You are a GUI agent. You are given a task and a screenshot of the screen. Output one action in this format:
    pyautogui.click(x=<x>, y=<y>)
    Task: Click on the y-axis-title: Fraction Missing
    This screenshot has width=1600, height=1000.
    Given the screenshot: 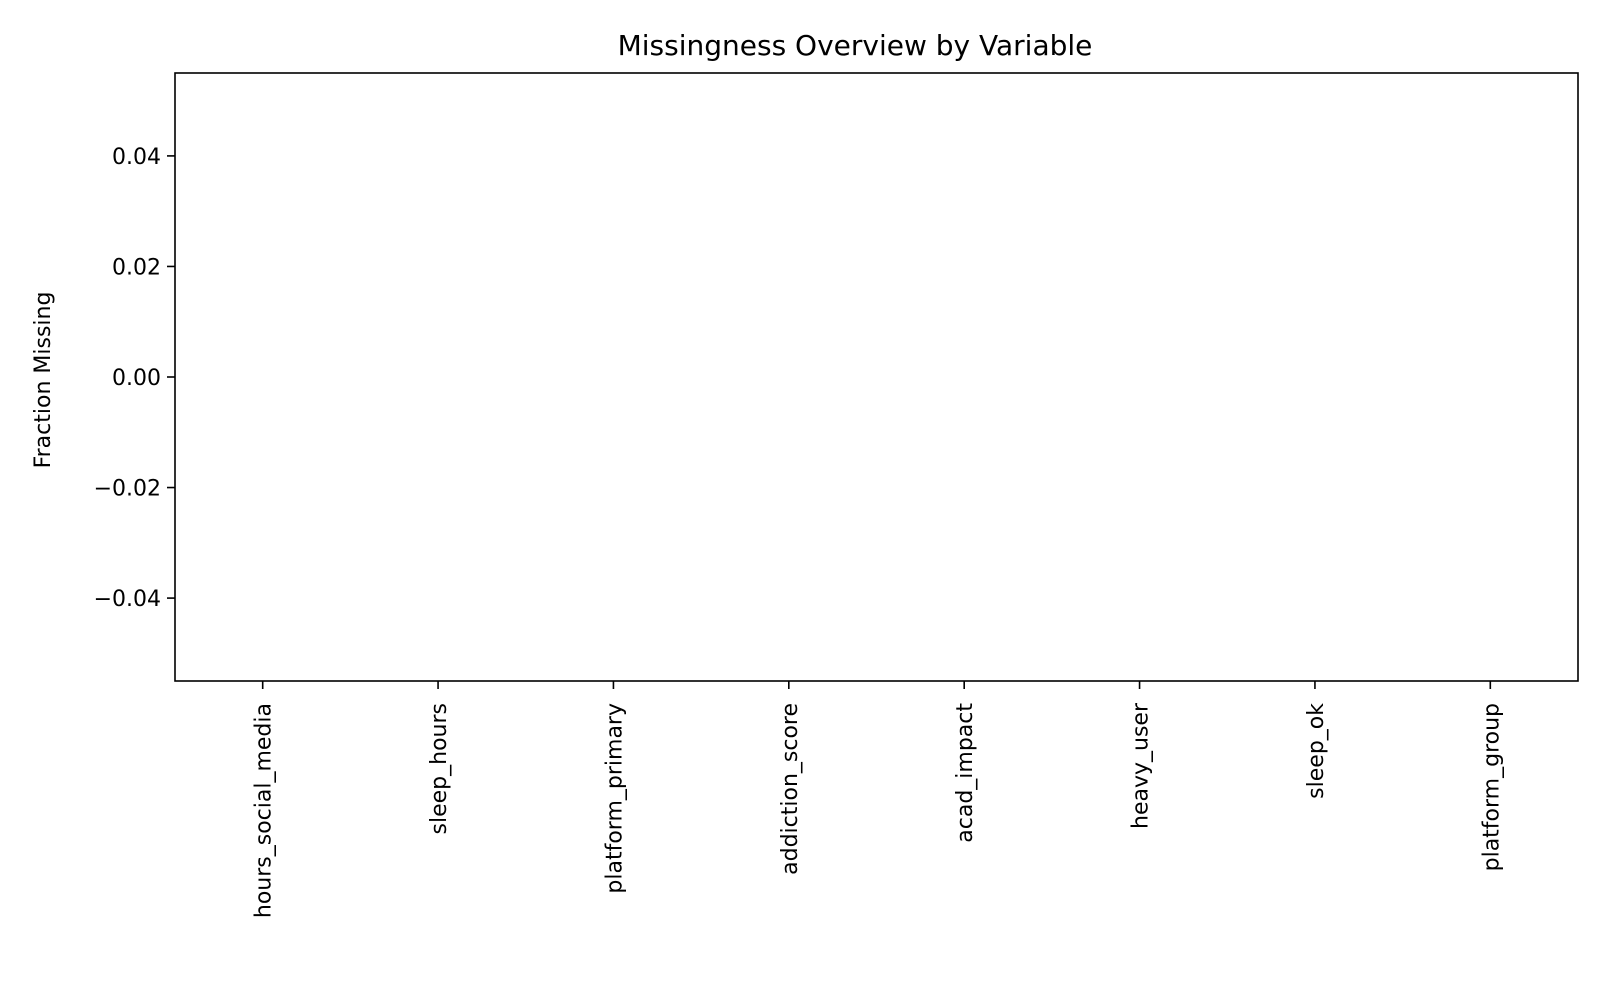 What is the action you would take?
    pyautogui.click(x=43, y=380)
    